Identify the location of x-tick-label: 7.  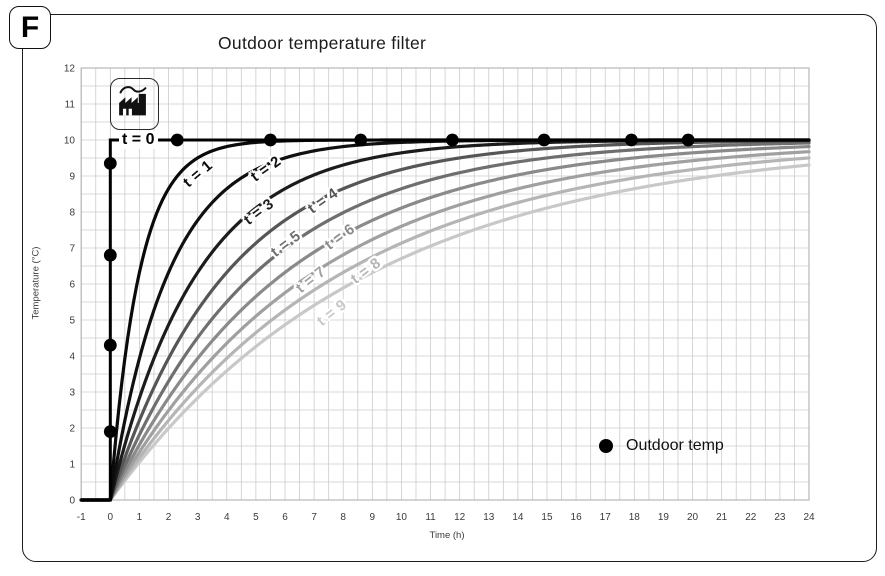
(314, 517).